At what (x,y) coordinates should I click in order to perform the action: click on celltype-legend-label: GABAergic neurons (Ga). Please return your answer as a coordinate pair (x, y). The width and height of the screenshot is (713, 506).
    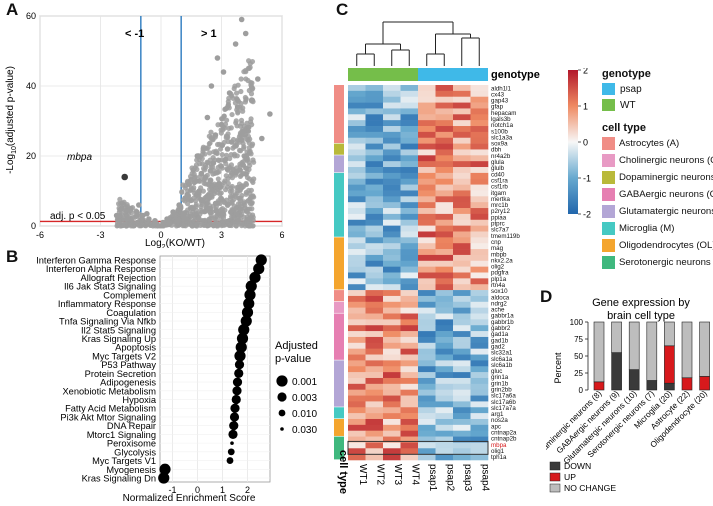
    Looking at the image, I should click on (666, 194).